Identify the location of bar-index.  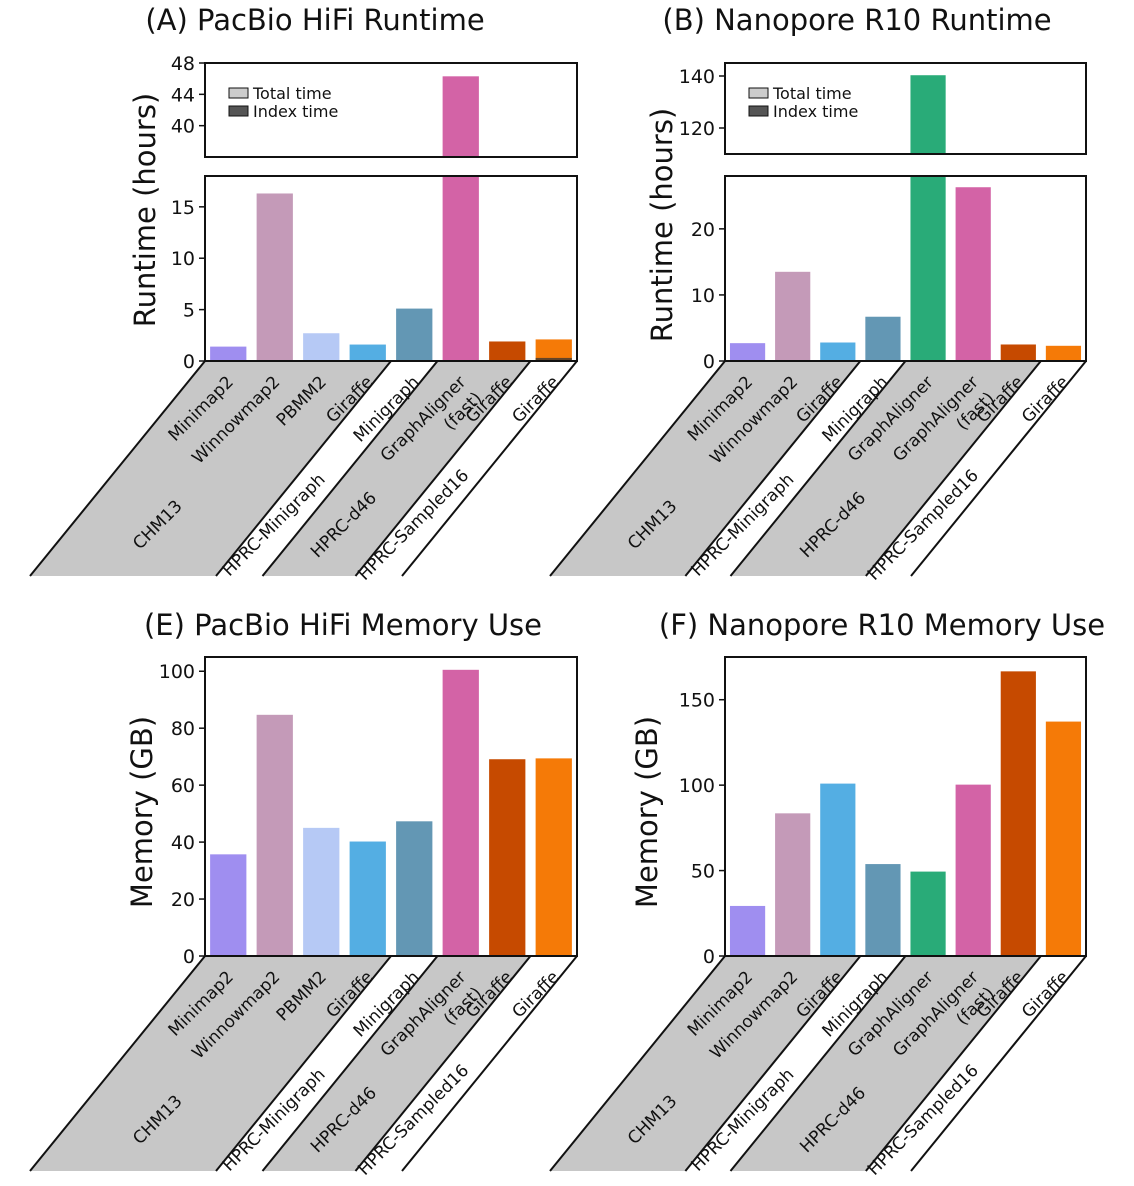
(553, 359).